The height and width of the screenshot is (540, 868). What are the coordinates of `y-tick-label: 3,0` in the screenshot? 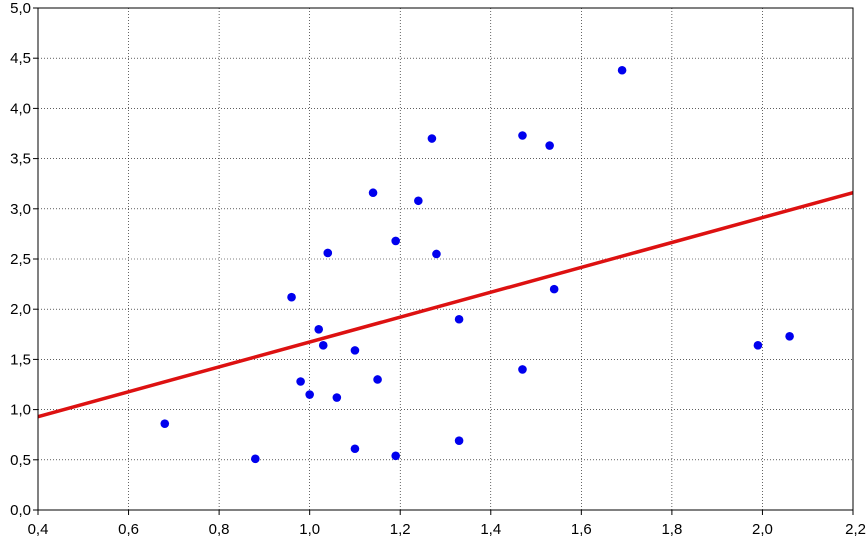 It's located at (20, 209).